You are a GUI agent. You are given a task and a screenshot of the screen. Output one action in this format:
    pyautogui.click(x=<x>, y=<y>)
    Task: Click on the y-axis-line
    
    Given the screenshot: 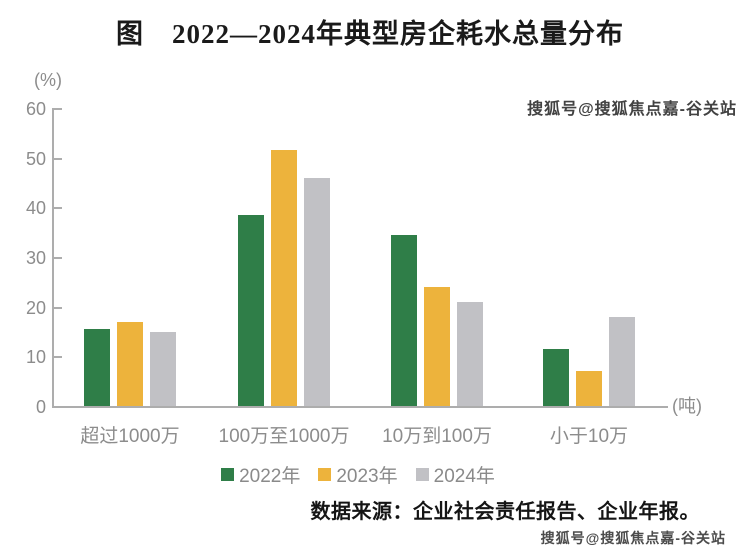 What is the action you would take?
    pyautogui.click(x=53, y=258)
    